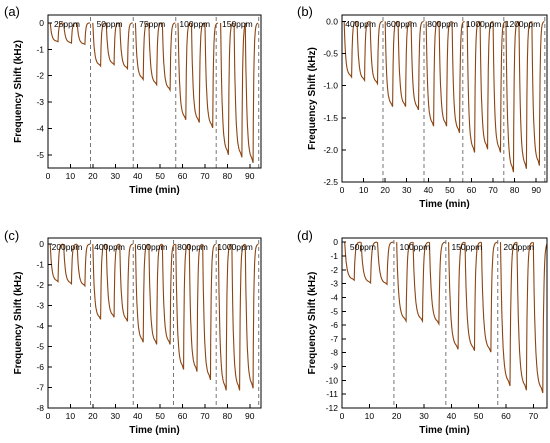 This screenshot has width=550, height=443. Describe the element at coordinates (330, 182) in the screenshot. I see `y-tick-label: -2.5` at that location.